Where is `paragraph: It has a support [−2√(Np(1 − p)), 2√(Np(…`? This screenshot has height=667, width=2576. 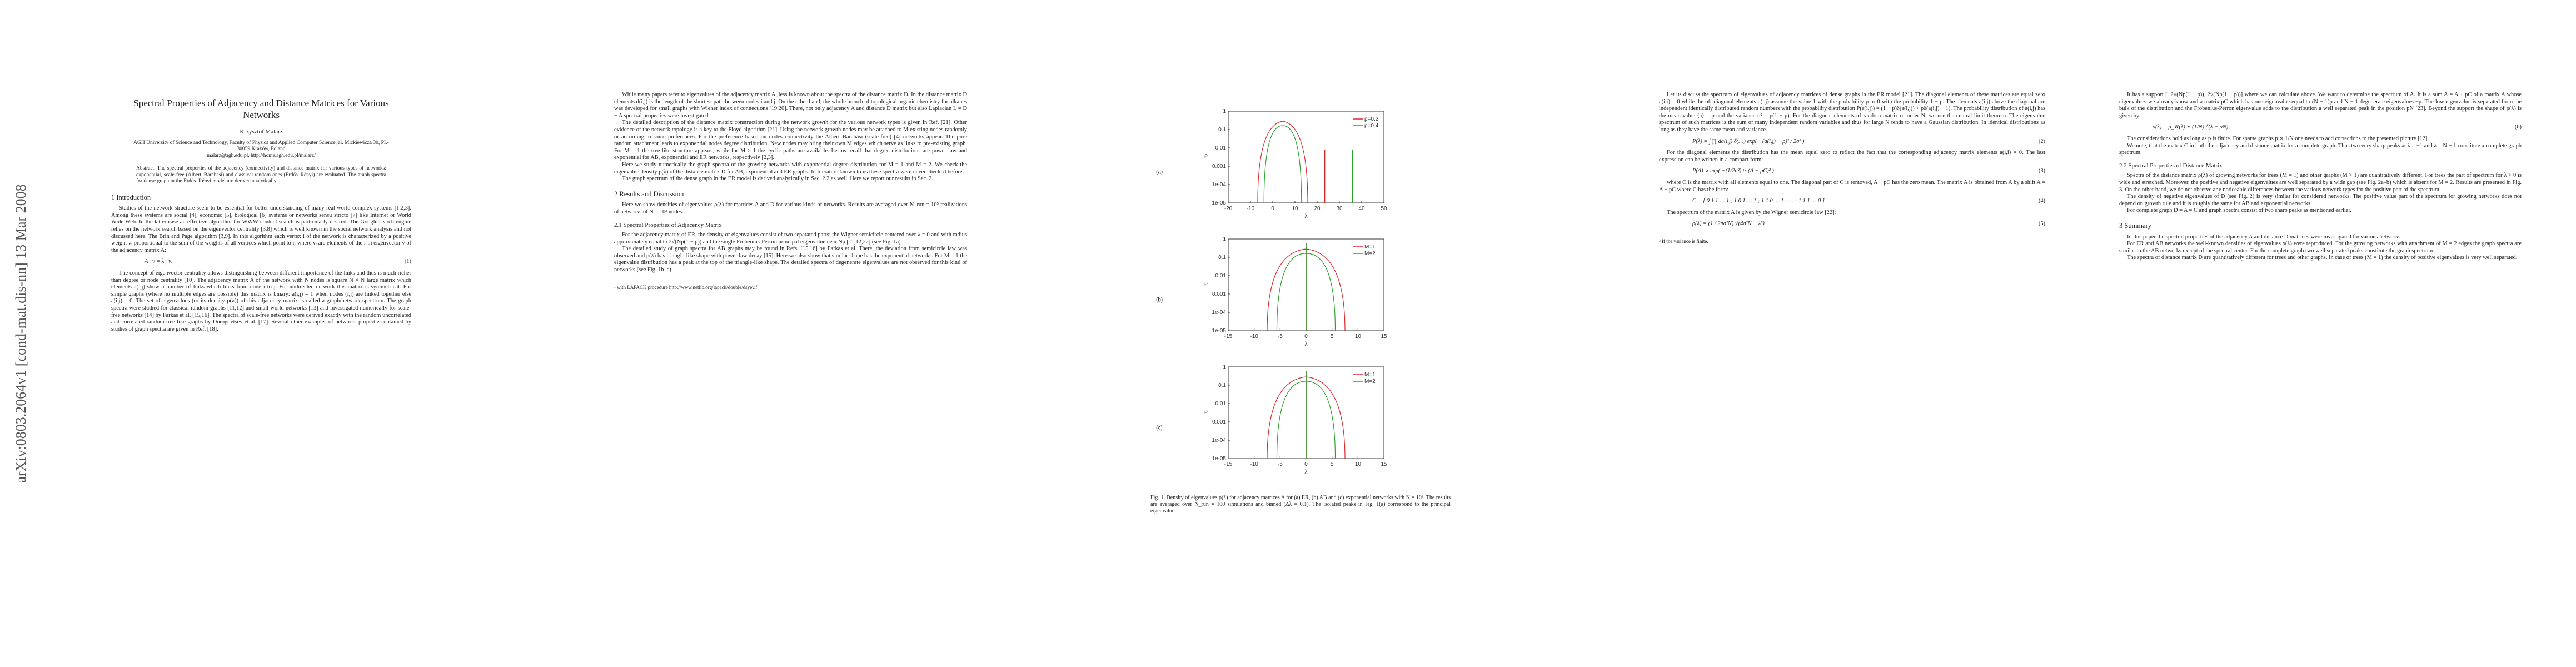 paragraph: It has a support [−2√(Np(1 − p)), 2√(Np(… is located at coordinates (2320, 105).